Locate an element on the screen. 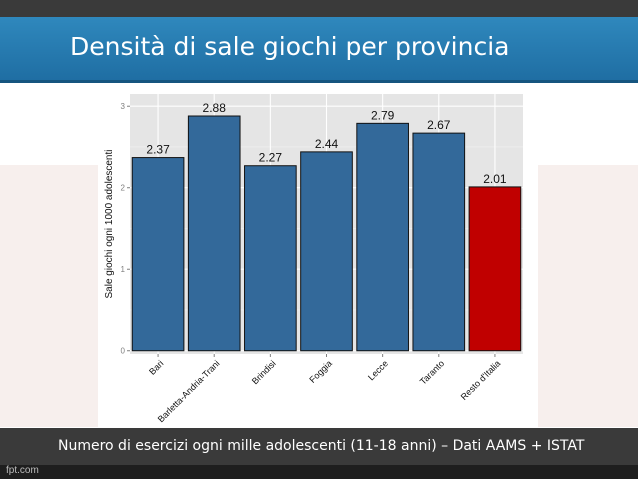  data-labels: 2.37 2.88 2.27 2.44 2.79 2.67 2.01 is located at coordinates (326, 143).